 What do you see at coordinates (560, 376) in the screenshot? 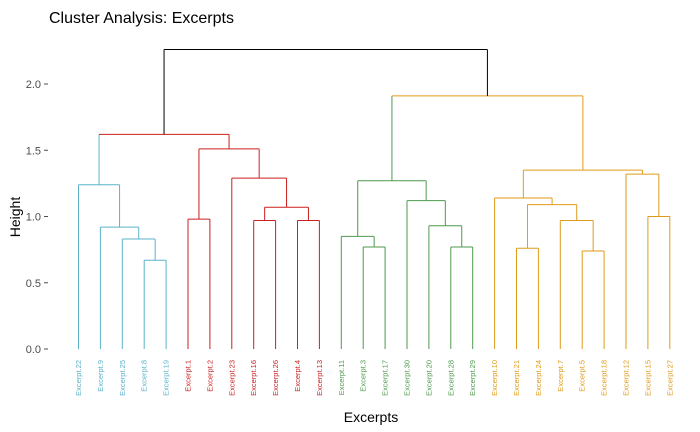
I see `leaf-label: Excerpt.7` at bounding box center [560, 376].